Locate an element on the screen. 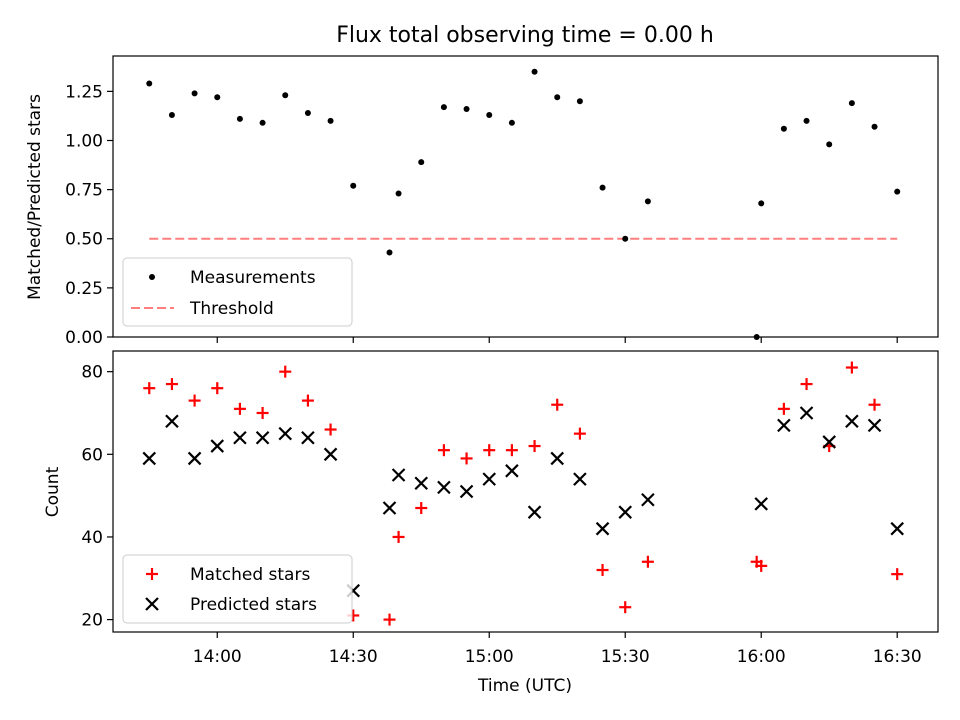 The height and width of the screenshot is (720, 960). top-ytick-label: 0.75 is located at coordinates (84, 191).